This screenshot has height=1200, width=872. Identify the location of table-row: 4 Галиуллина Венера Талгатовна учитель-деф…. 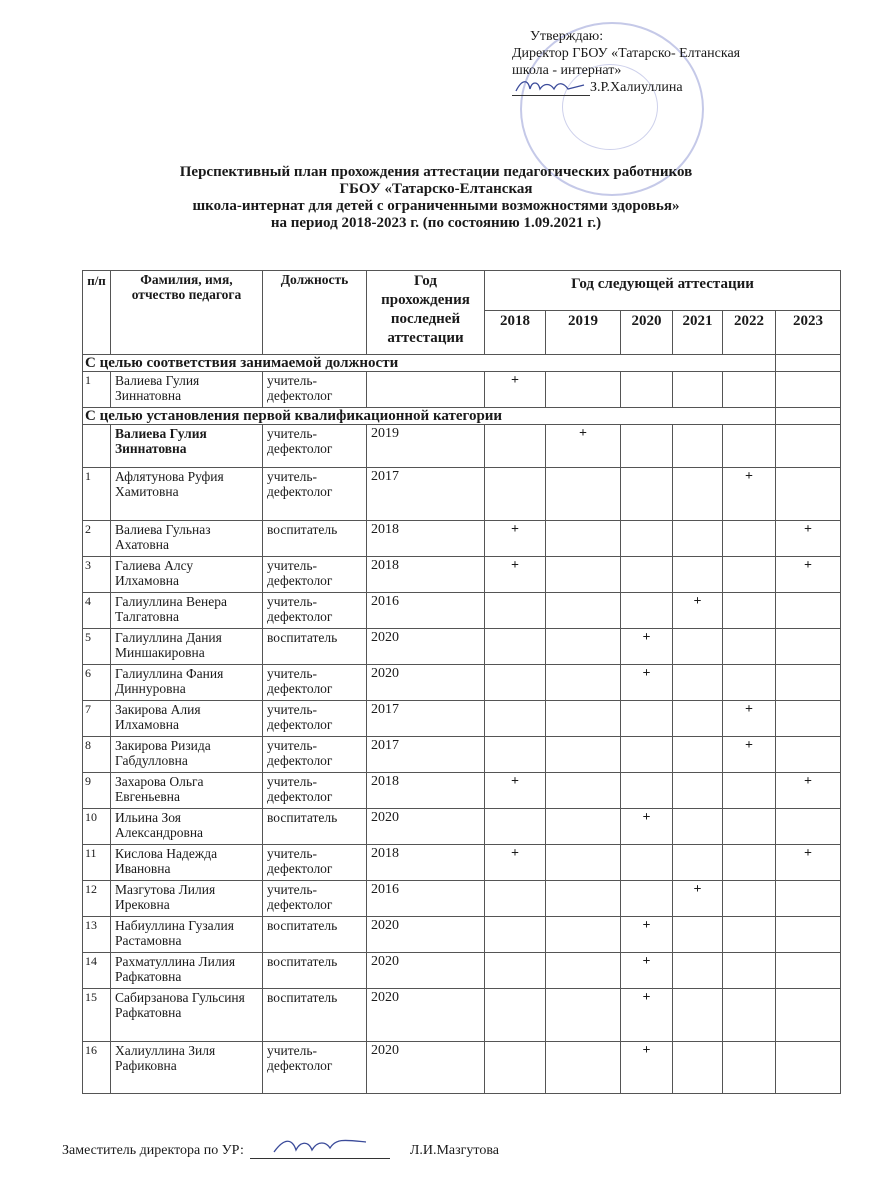
(462, 610).